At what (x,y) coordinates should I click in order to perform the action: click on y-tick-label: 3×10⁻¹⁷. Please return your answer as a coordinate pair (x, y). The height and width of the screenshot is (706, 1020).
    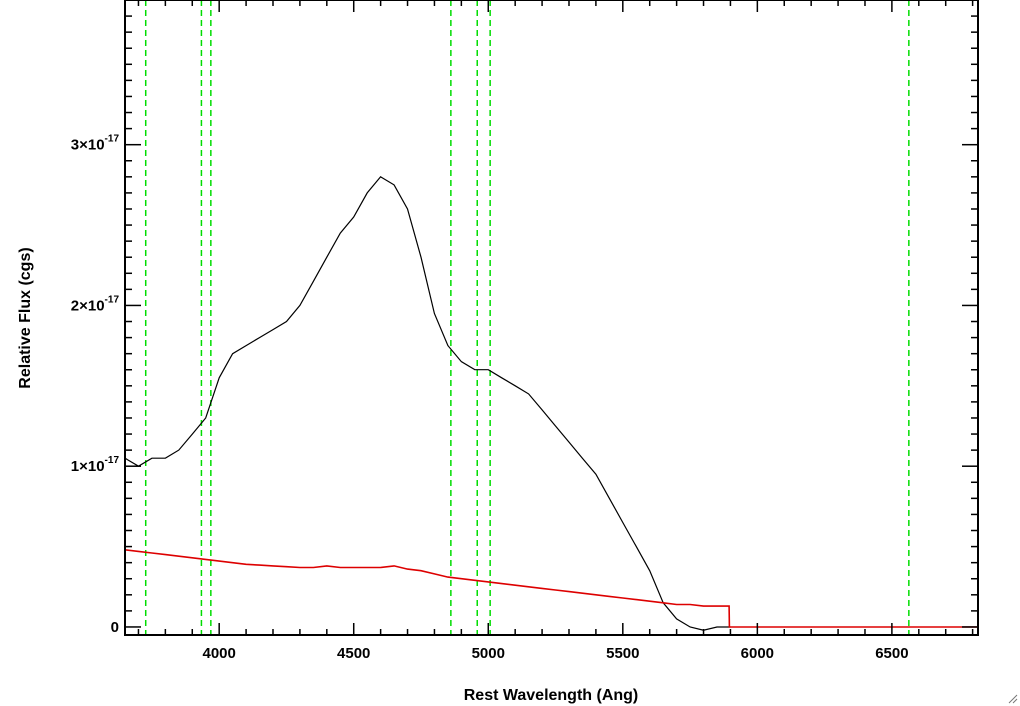
    Looking at the image, I should click on (95, 144).